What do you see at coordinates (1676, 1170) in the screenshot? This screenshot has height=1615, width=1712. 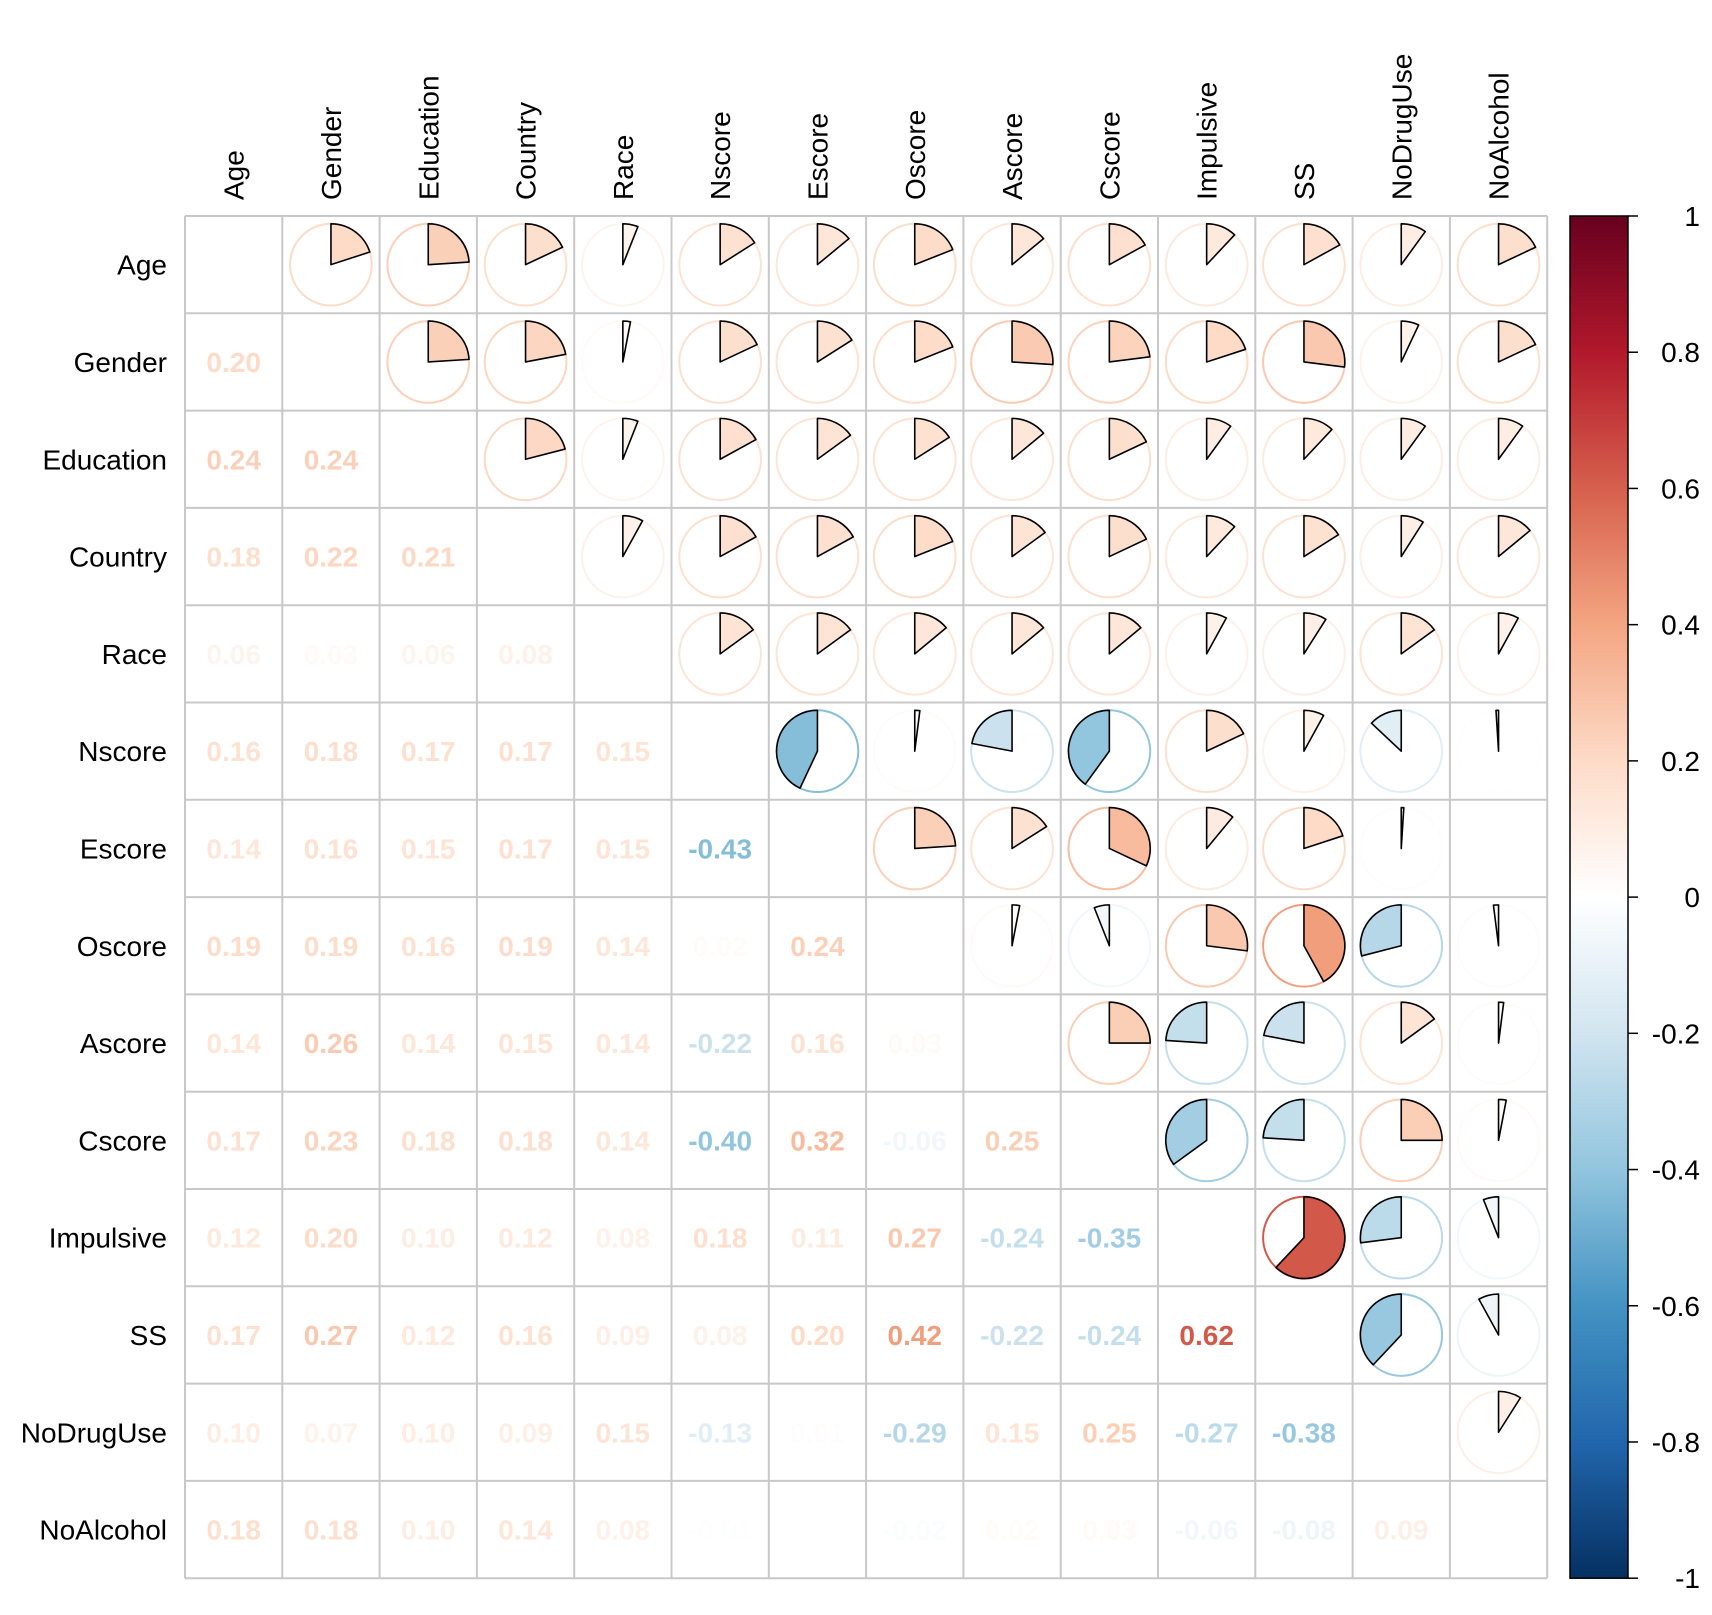 I see `colorbar-tick-label: -0.4` at bounding box center [1676, 1170].